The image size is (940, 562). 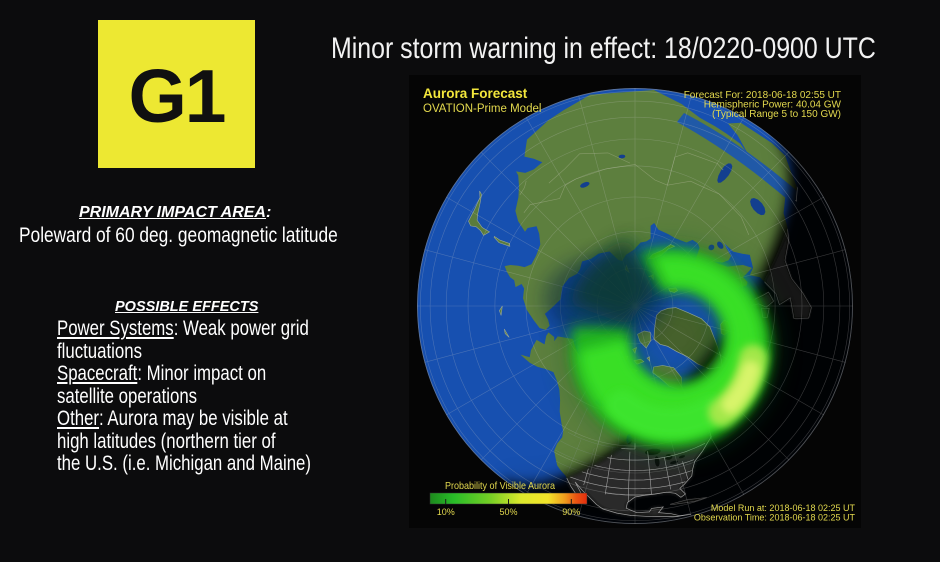 What do you see at coordinates (571, 512) in the screenshot?
I see `svg-text: 90%` at bounding box center [571, 512].